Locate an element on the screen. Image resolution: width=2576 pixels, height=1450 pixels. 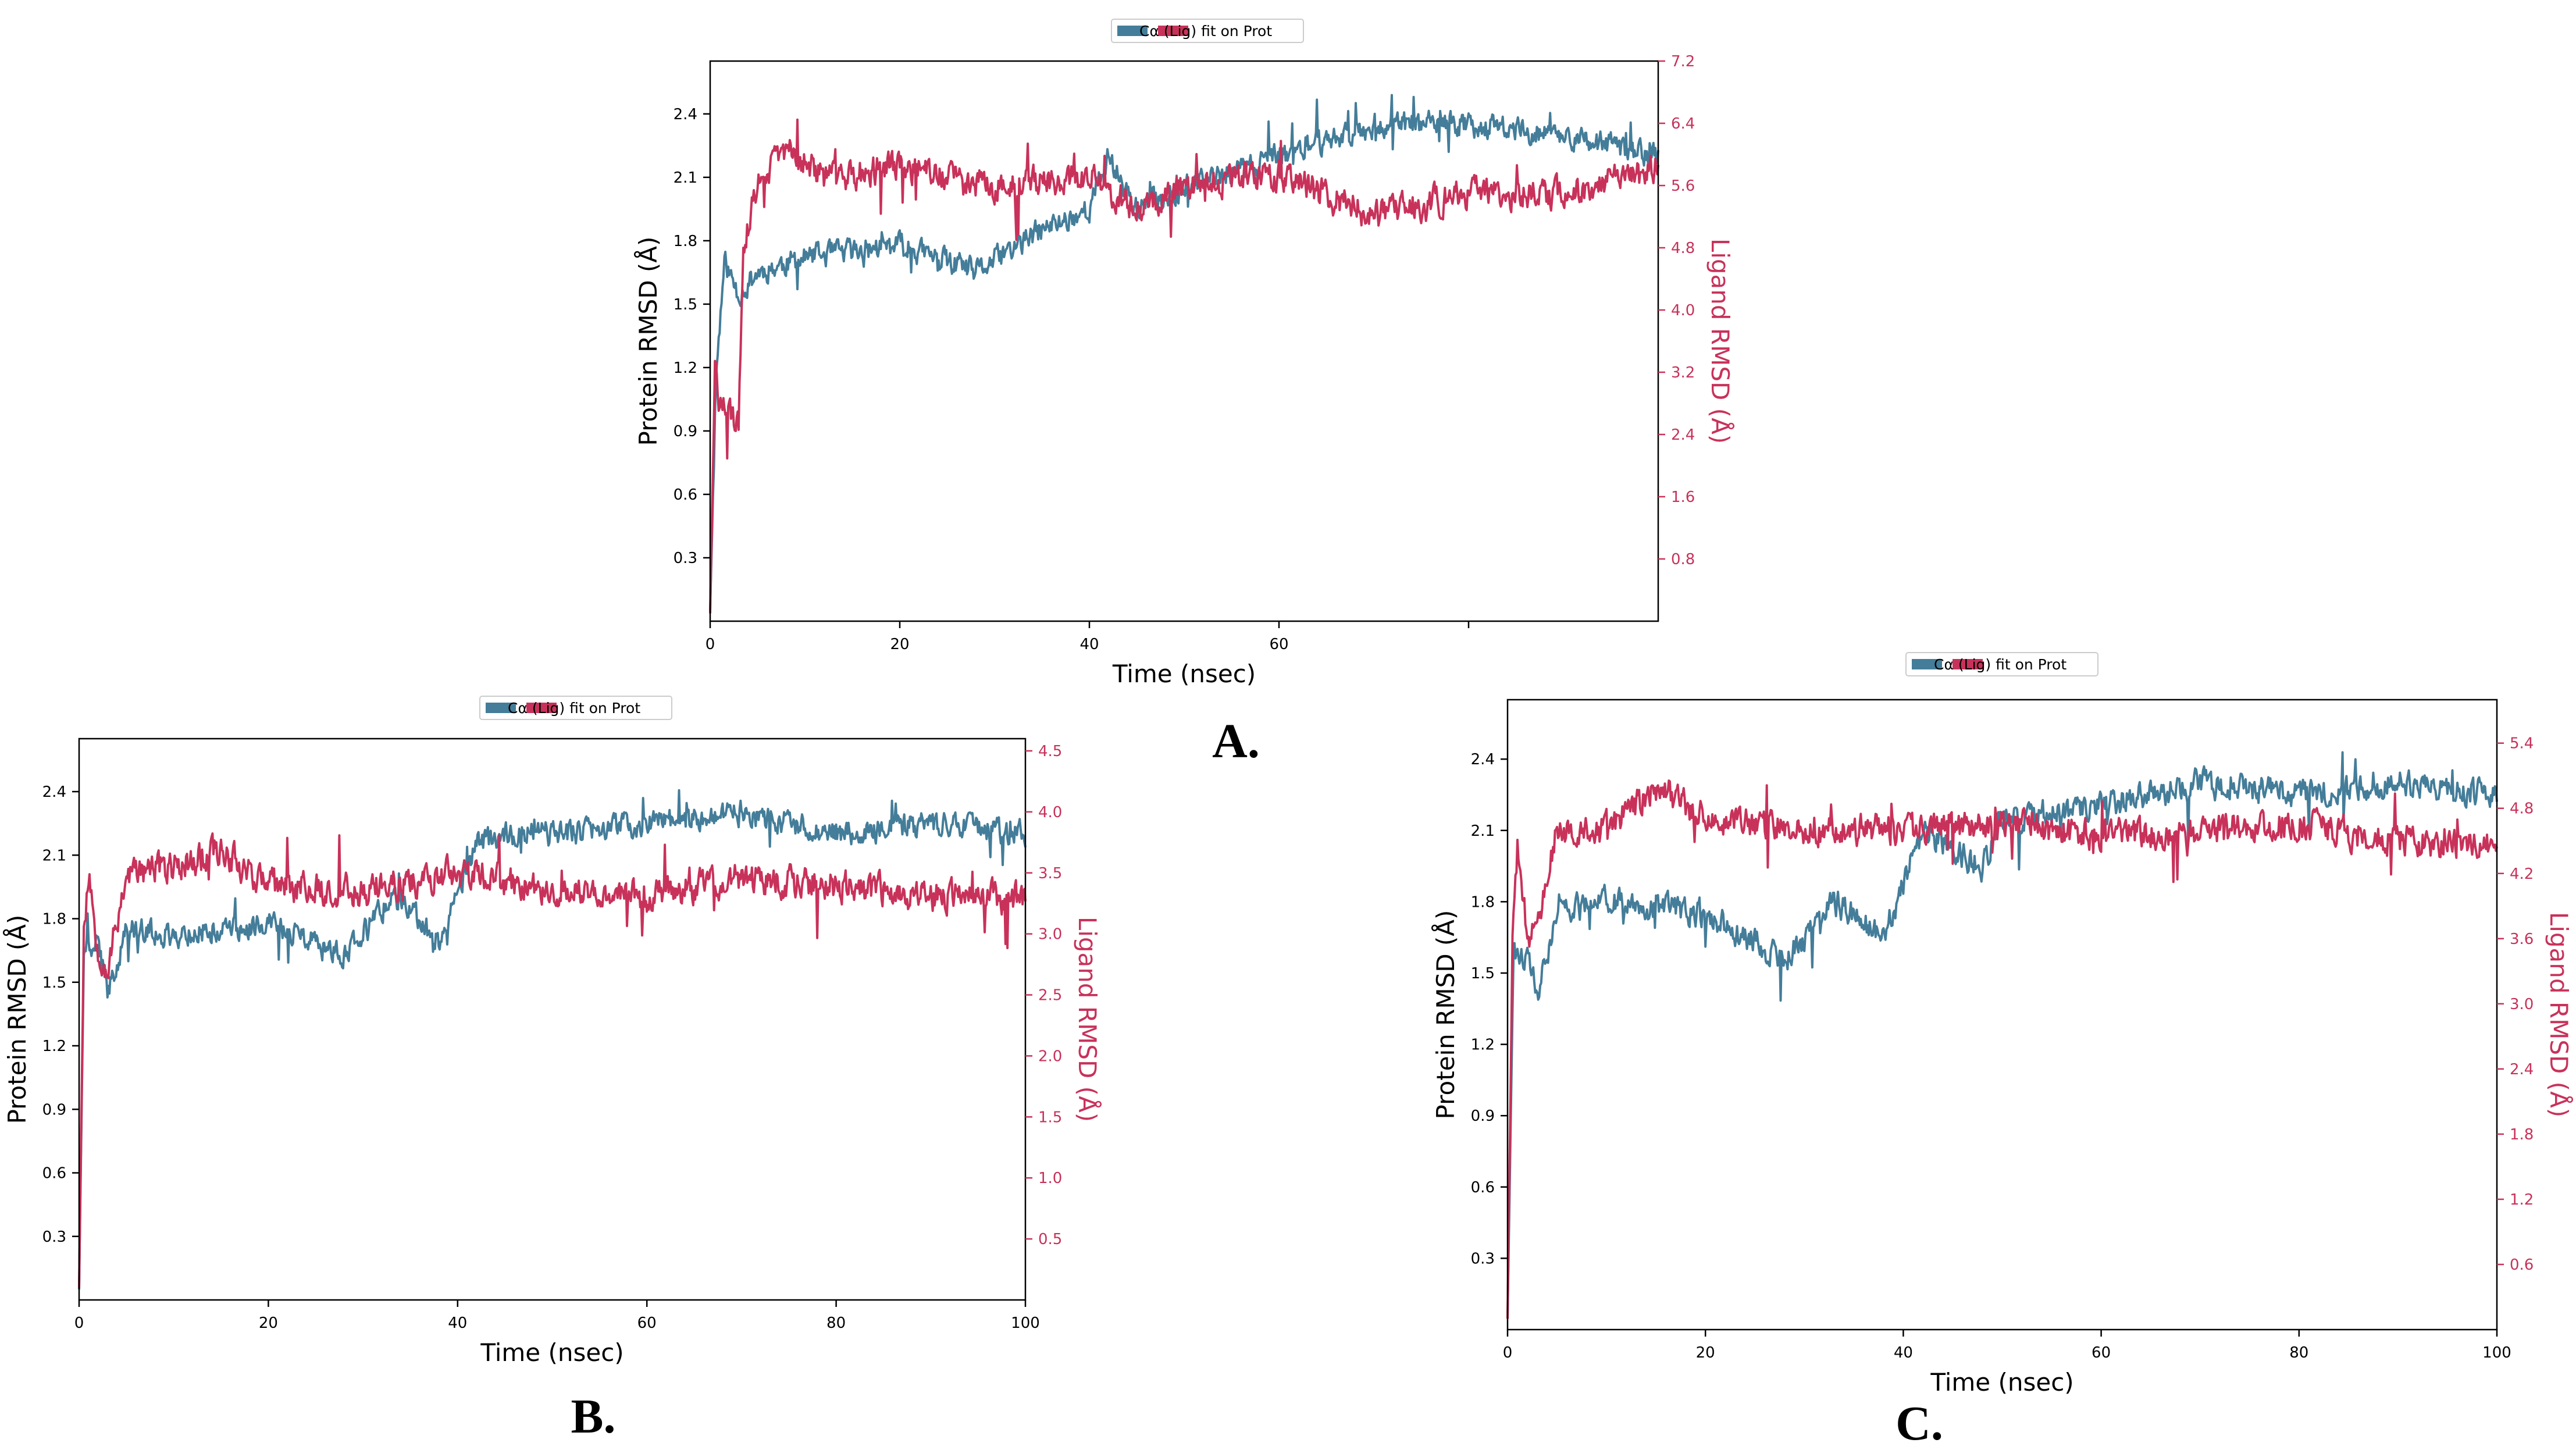
y-right-tick-label: 5.4 is located at coordinates (2522, 744).